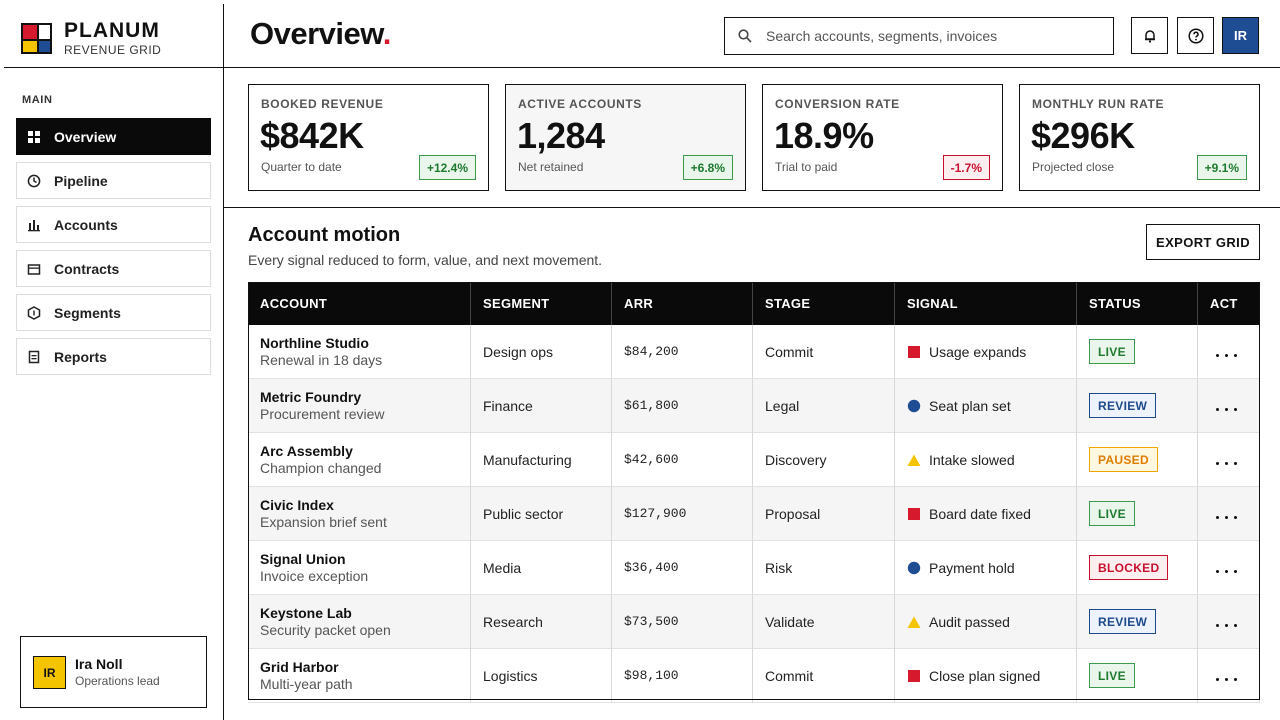  I want to click on kpi-value: 1,284, so click(561, 135).